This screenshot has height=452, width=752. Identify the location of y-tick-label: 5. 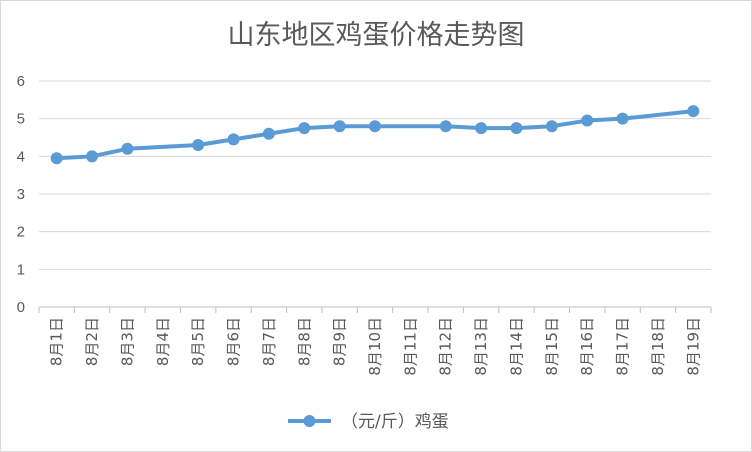
(21, 119).